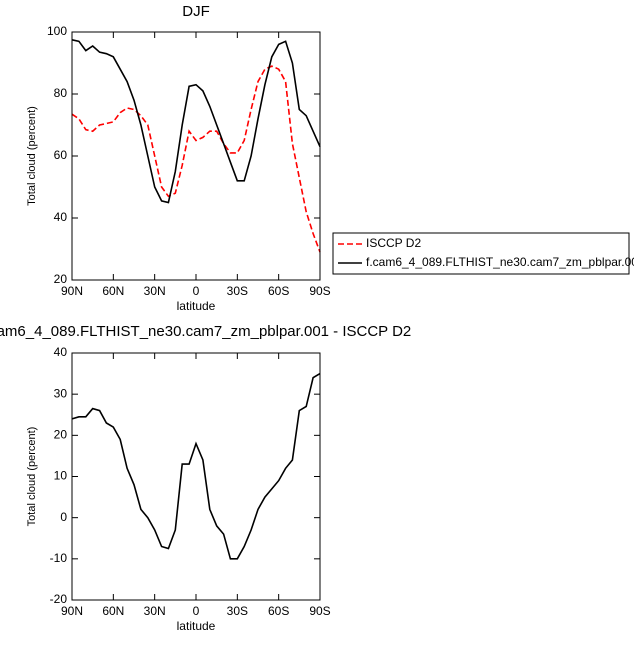 The width and height of the screenshot is (634, 645). I want to click on y-tick-label: 60, so click(61, 155).